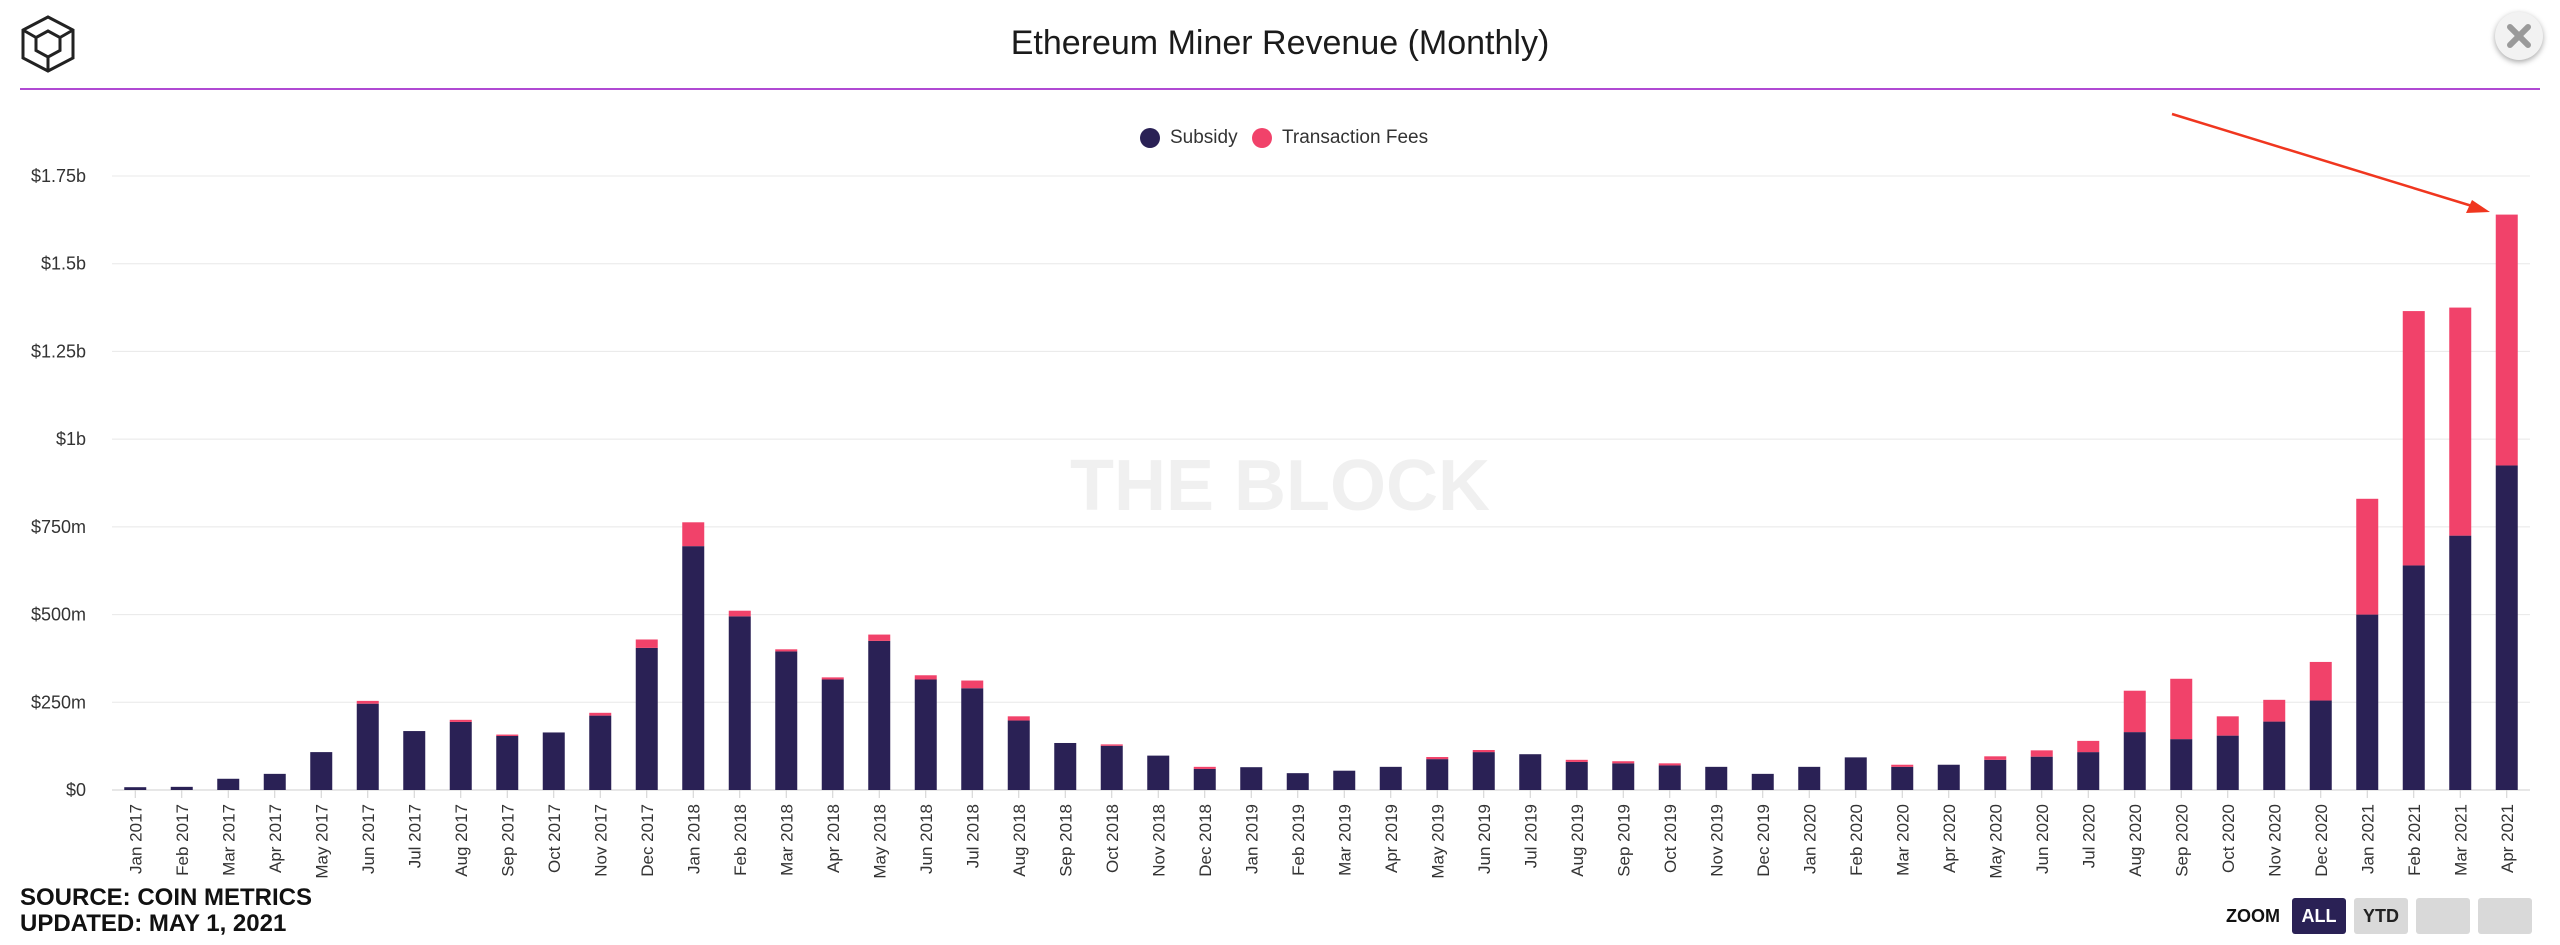 The width and height of the screenshot is (2560, 945). What do you see at coordinates (2478, 206) in the screenshot?
I see `annotation-arrow-head` at bounding box center [2478, 206].